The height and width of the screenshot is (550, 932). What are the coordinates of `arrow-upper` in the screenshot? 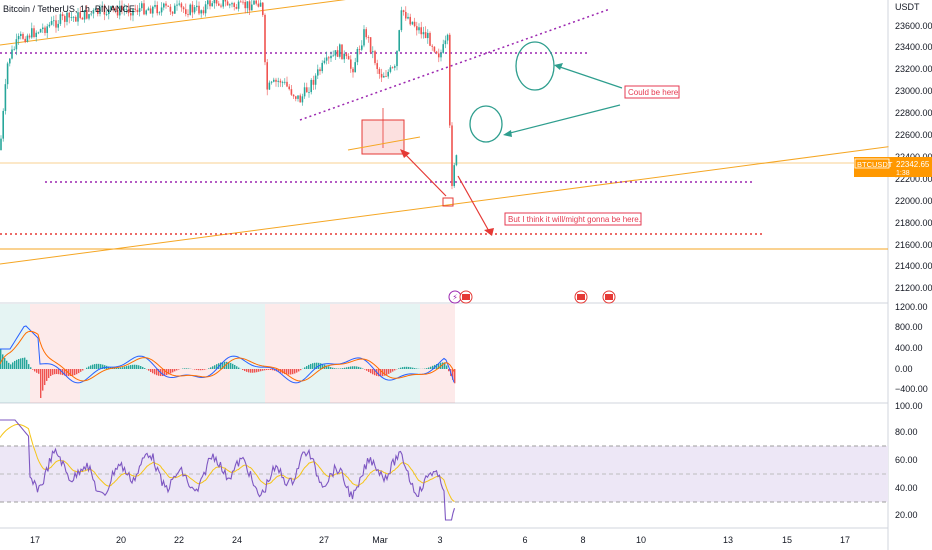 It's located at (589, 77).